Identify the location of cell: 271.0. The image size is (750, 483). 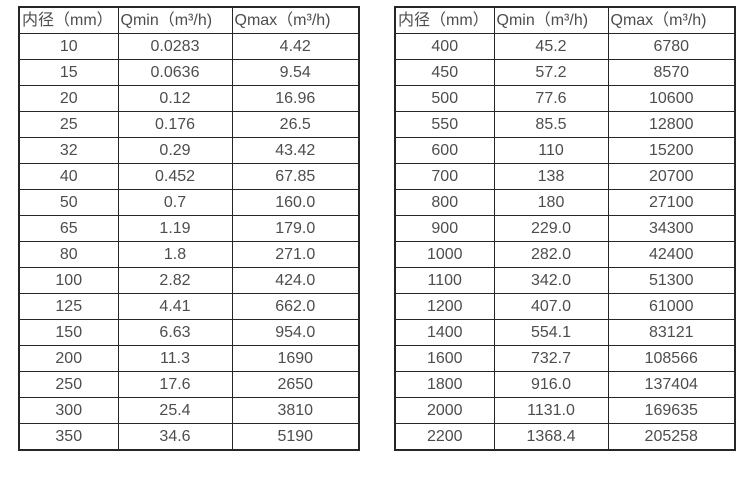
(295, 254).